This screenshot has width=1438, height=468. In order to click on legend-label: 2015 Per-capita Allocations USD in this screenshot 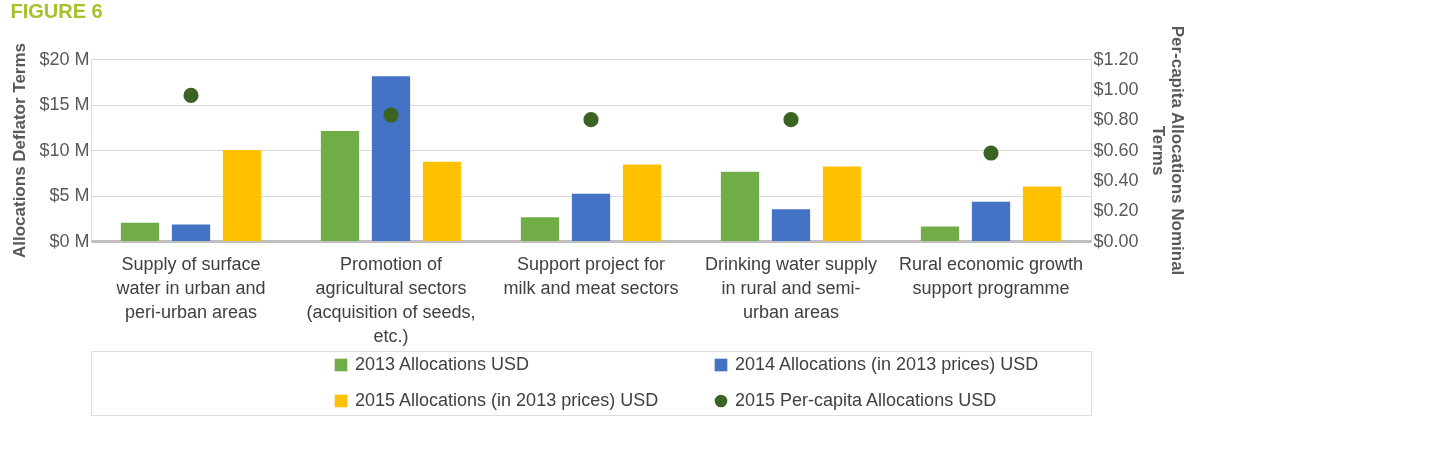, I will do `click(866, 400)`.